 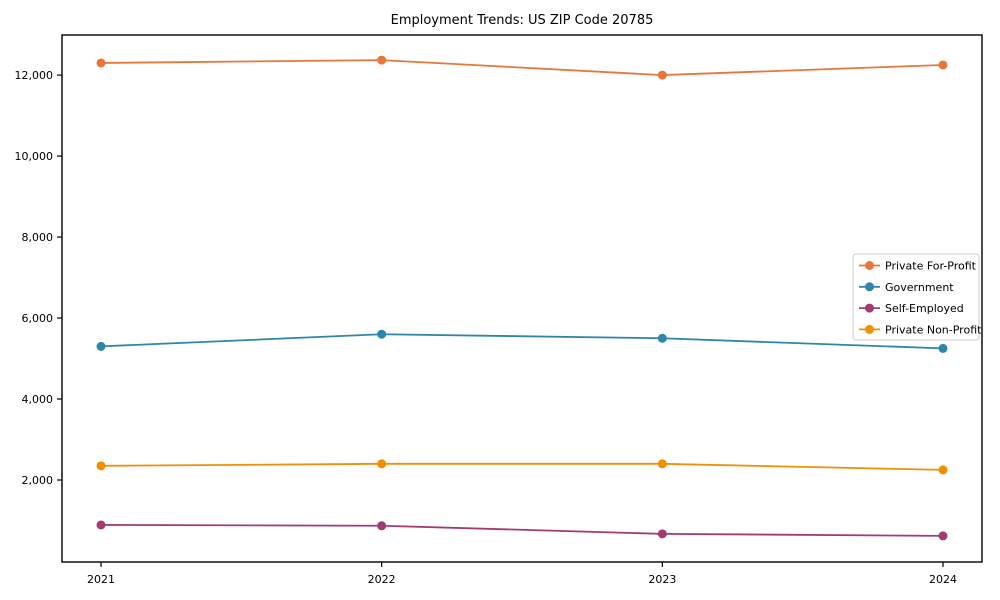 I want to click on x-tick-label: 2023, so click(x=662, y=579).